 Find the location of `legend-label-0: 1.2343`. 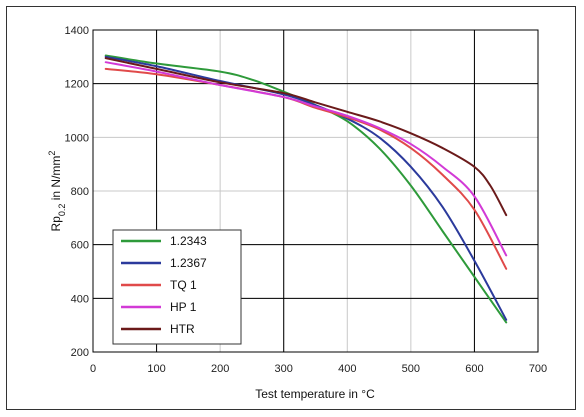

legend-label-0: 1.2343 is located at coordinates (188, 241).